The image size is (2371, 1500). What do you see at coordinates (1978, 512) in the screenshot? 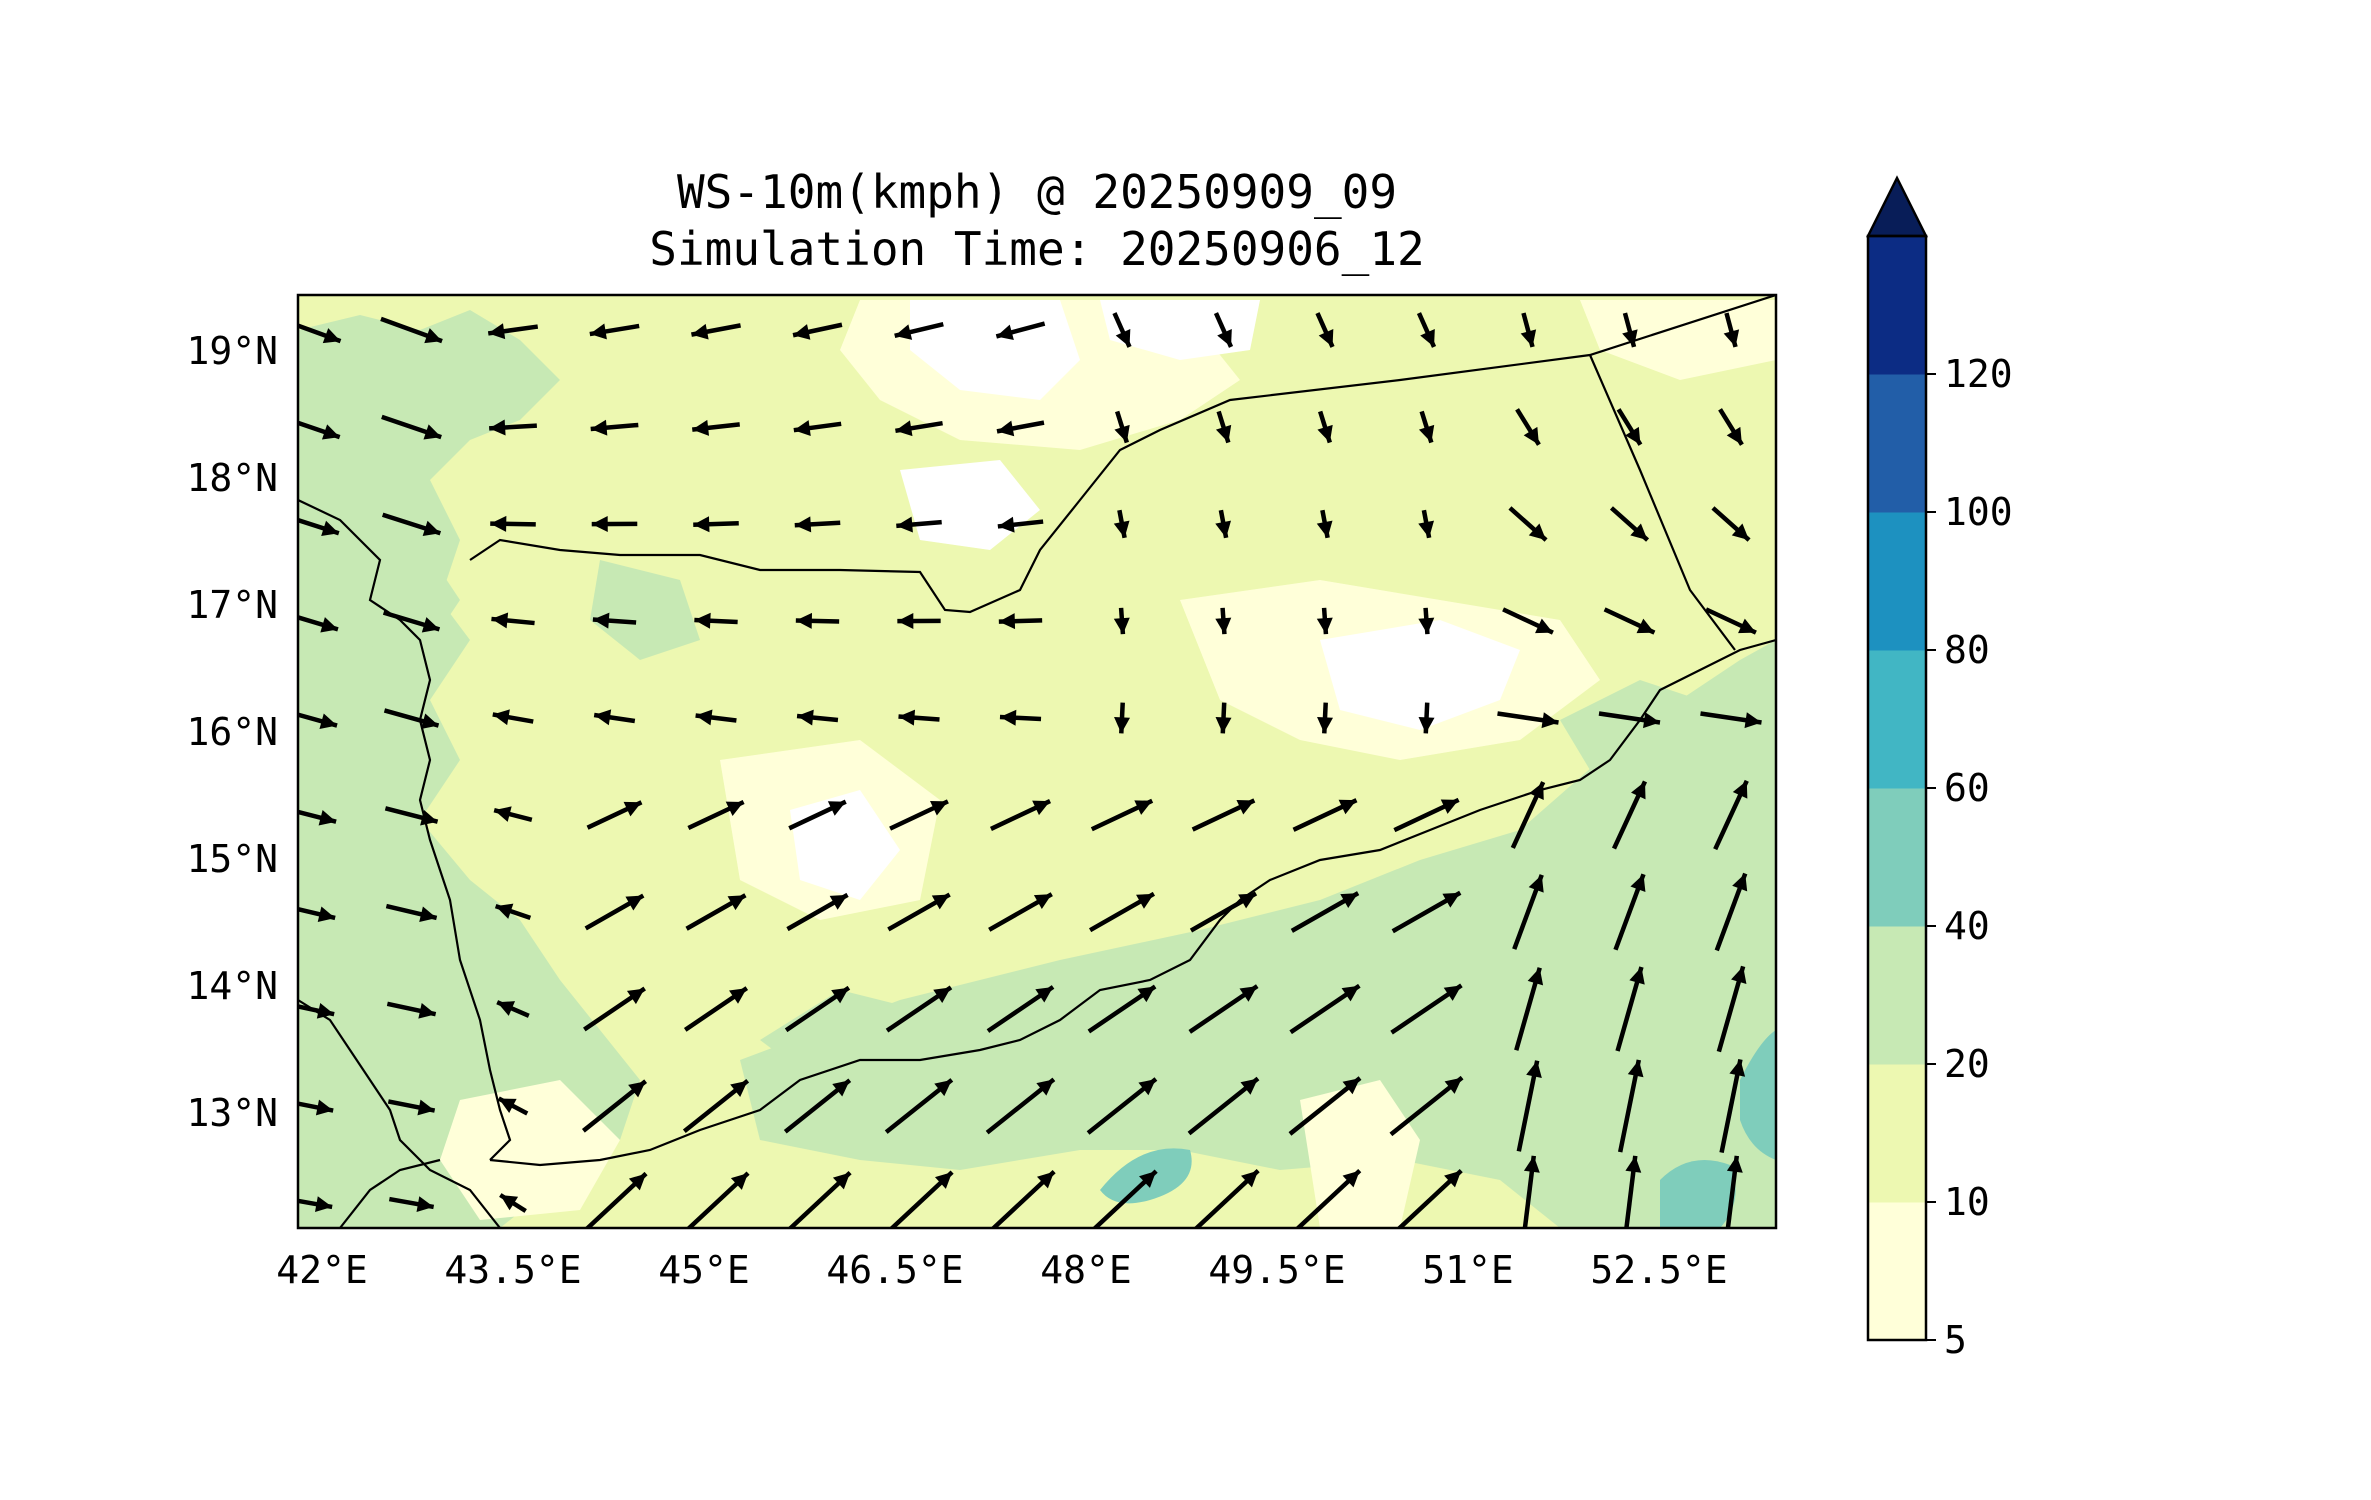
I see `colorbar-label: 100` at bounding box center [1978, 512].